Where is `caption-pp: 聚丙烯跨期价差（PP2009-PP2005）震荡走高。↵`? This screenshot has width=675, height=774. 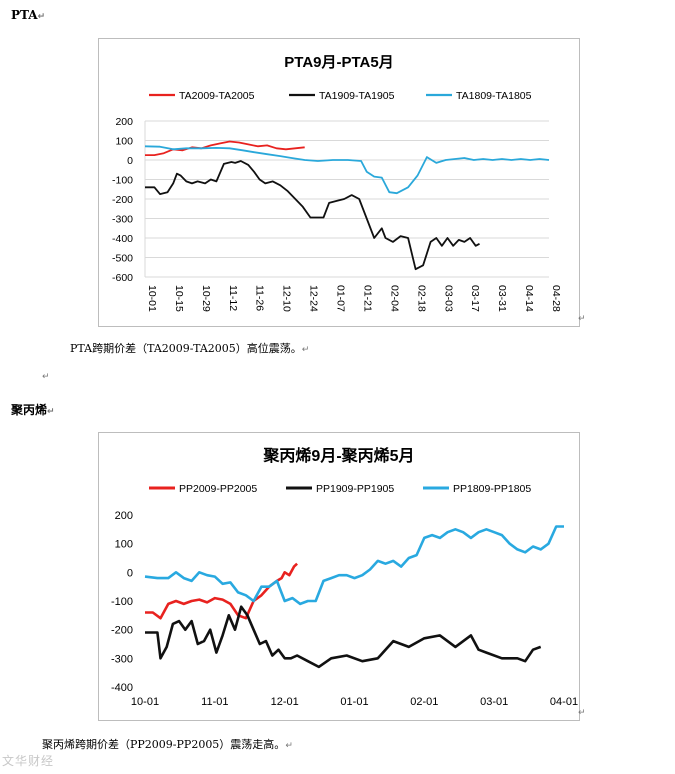
caption-pp: 聚丙烯跨期价差（PP2009-PP2005）震荡走高。↵ is located at coordinates (167, 744).